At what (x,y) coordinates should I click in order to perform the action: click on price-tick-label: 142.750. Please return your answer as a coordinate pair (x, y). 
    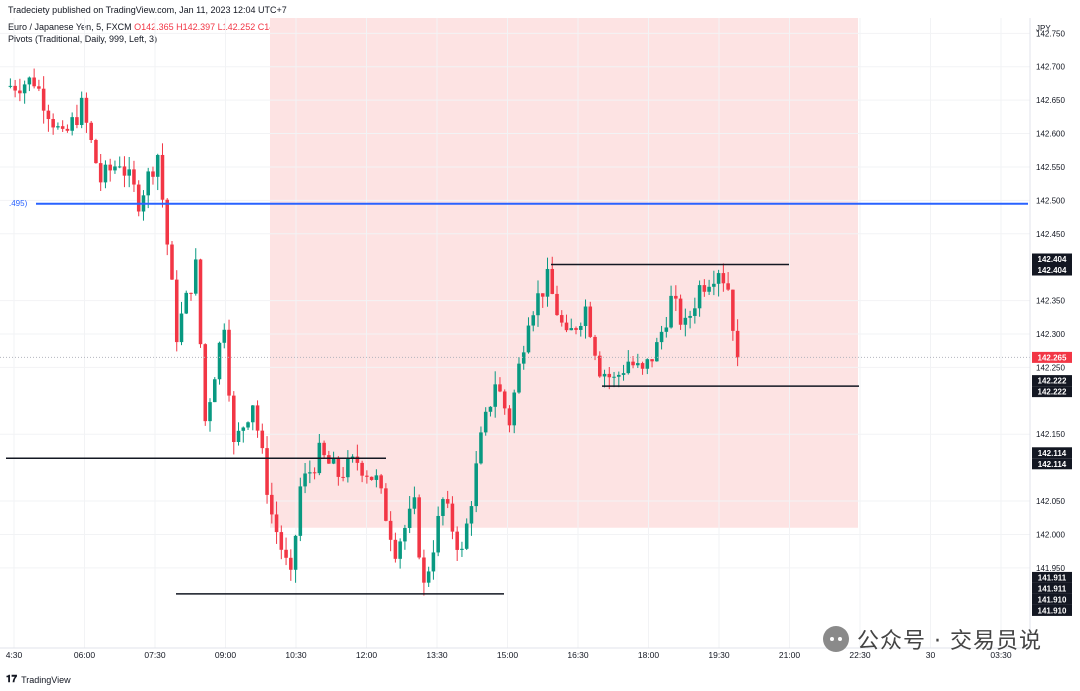
    Looking at the image, I should click on (1050, 33).